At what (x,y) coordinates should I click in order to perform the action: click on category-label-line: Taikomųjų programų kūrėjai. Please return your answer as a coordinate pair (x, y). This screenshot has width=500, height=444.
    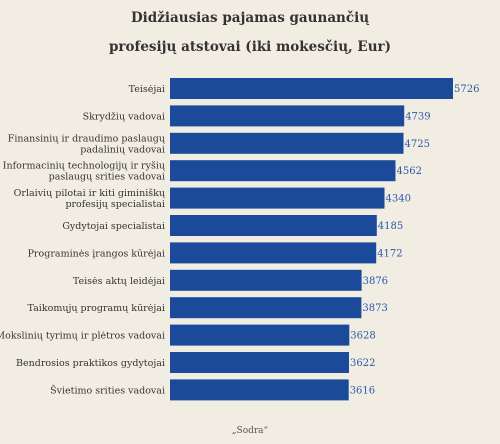
    Looking at the image, I should click on (96, 308).